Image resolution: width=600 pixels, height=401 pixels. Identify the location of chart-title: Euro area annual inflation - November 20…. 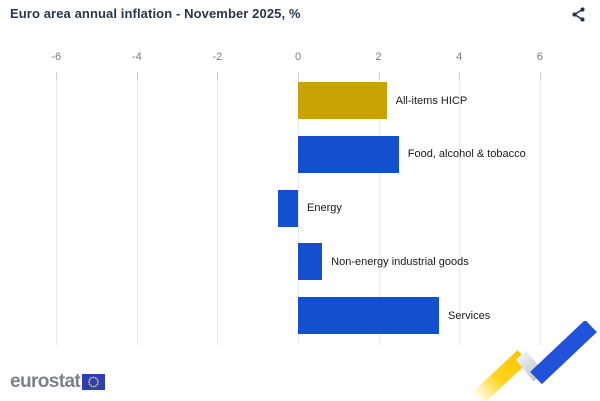
(155, 13).